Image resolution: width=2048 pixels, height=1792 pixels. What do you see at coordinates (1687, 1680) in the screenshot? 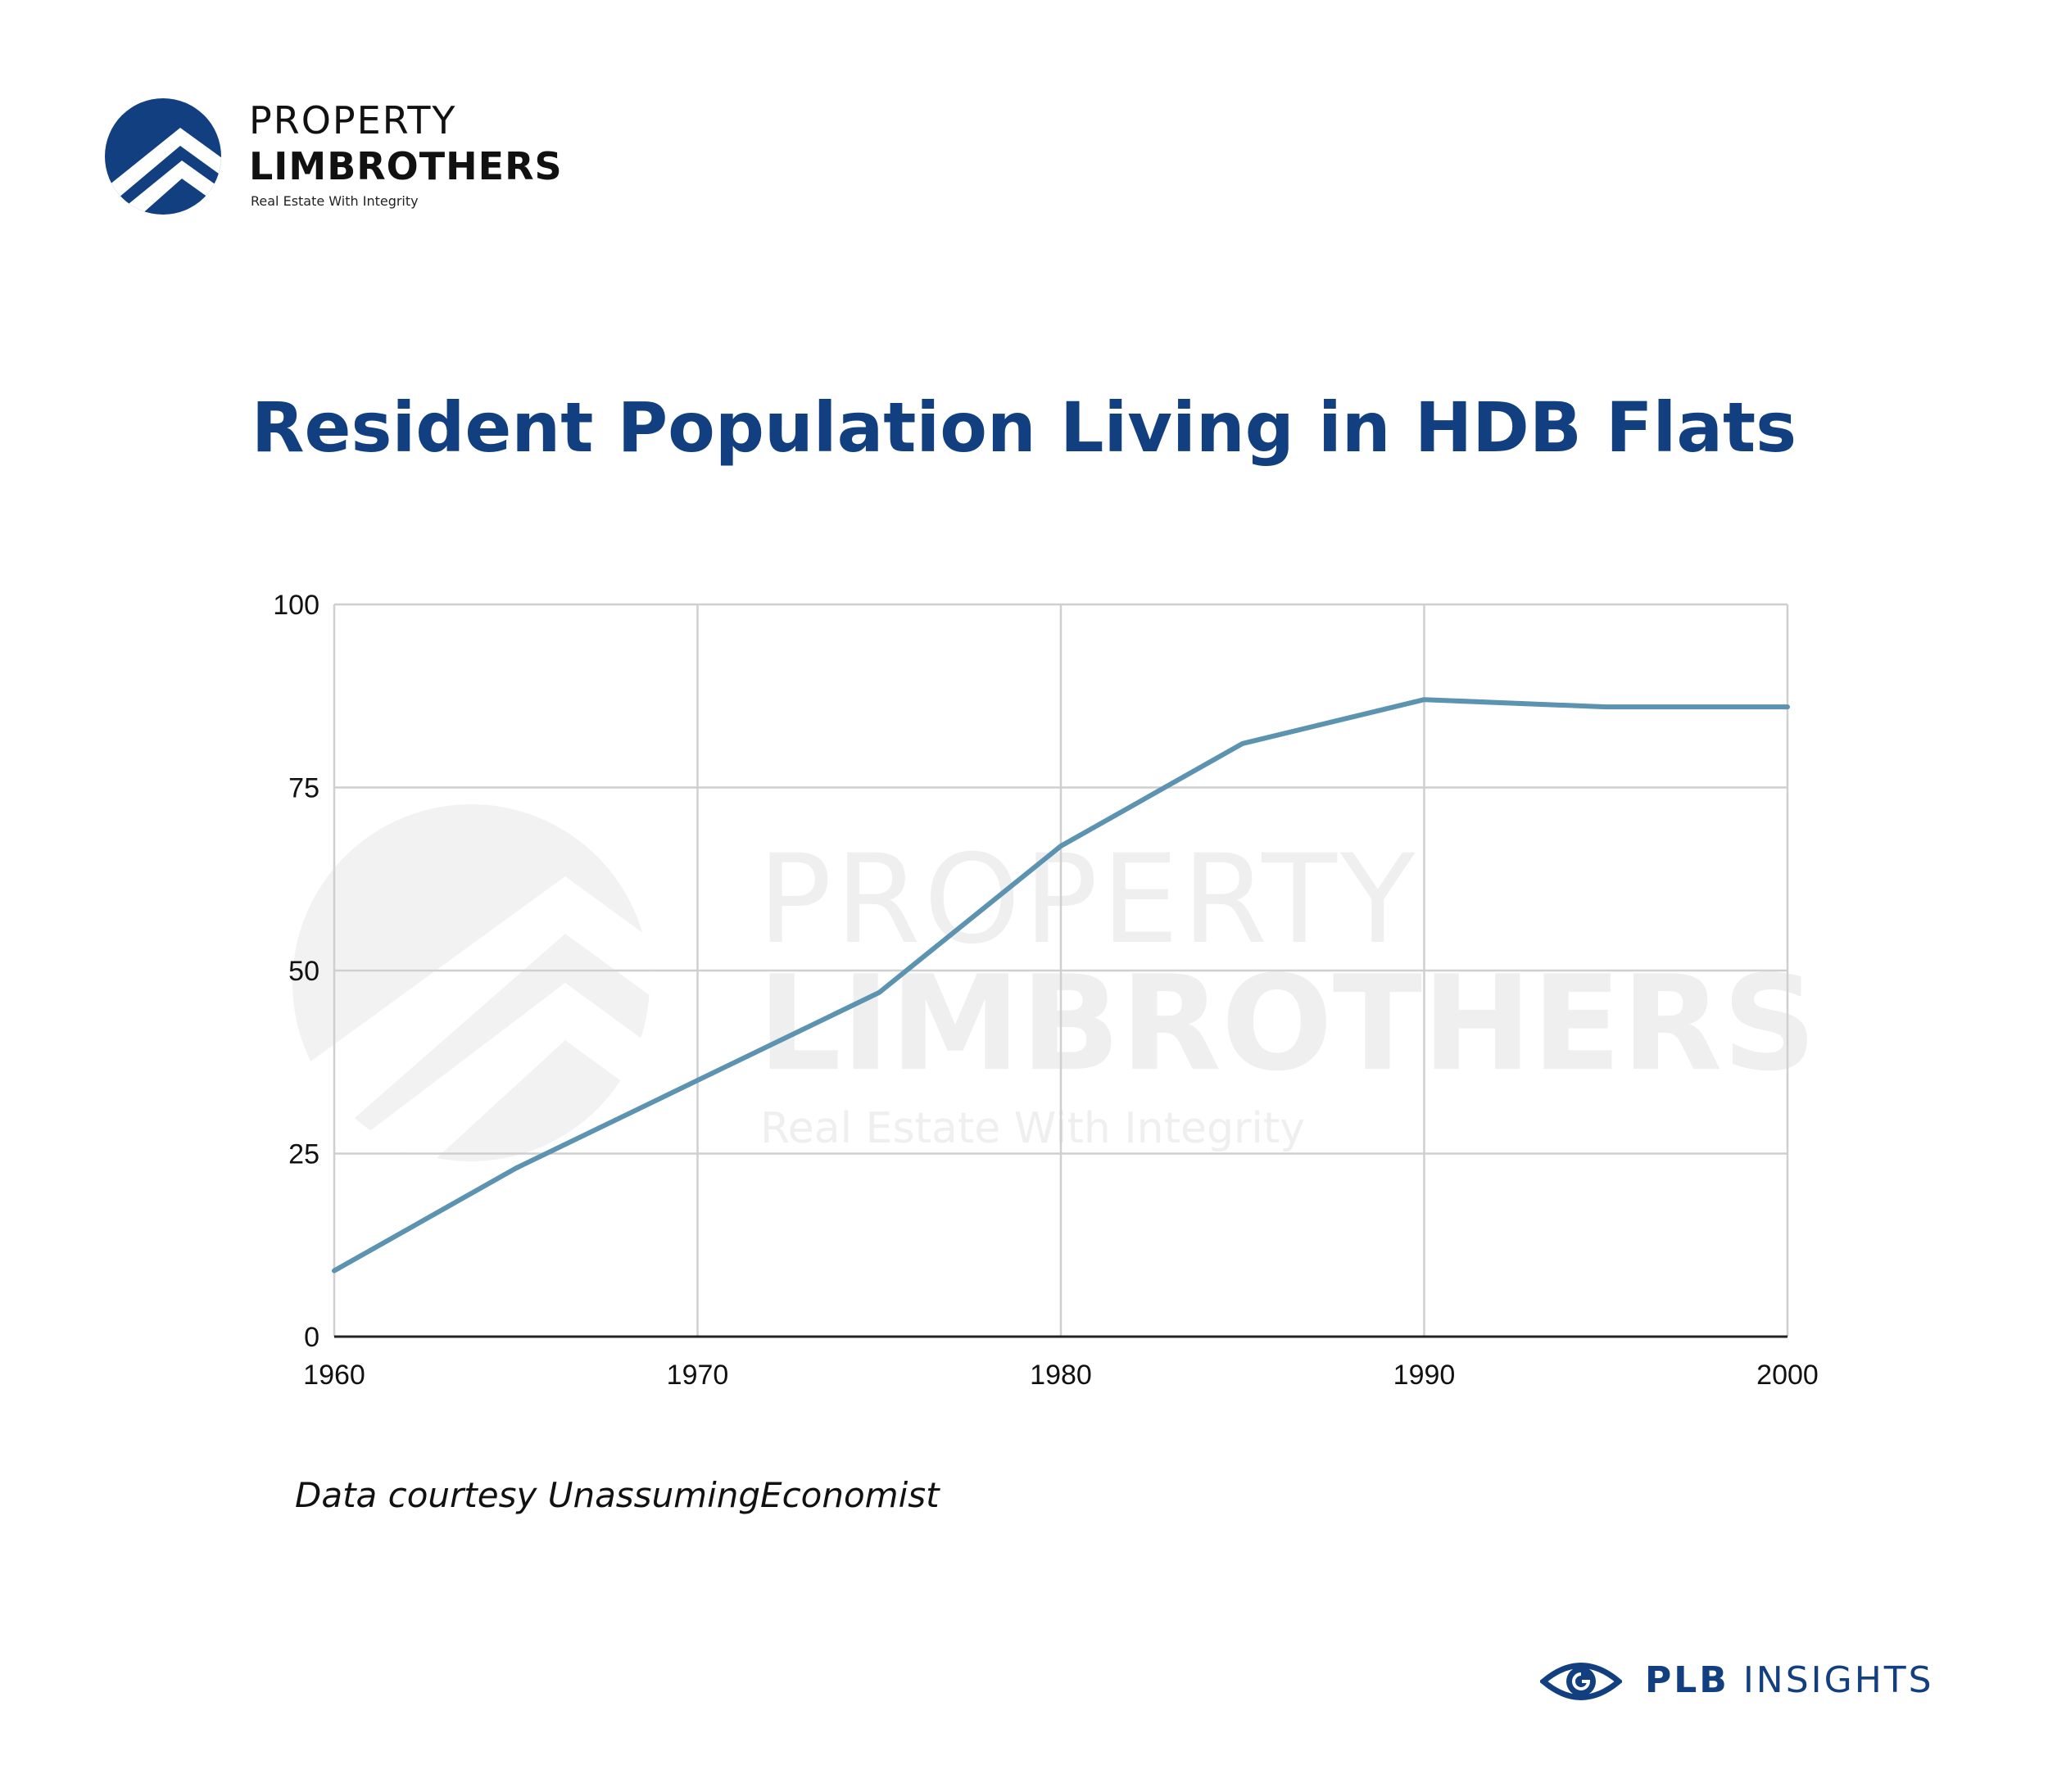
I see `footer-label-strong: PLB` at bounding box center [1687, 1680].